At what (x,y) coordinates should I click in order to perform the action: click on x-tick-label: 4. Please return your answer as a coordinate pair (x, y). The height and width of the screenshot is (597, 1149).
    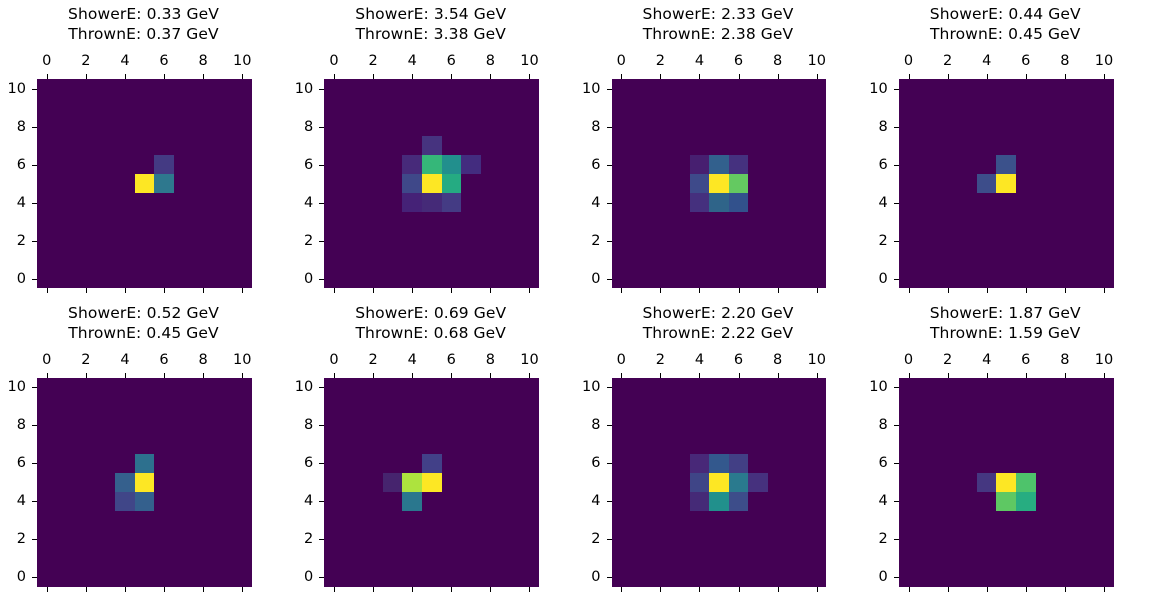
    Looking at the image, I should click on (412, 359).